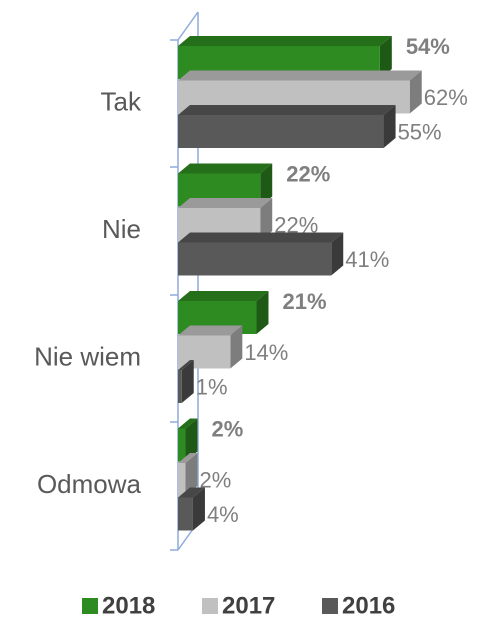 Image resolution: width=502 pixels, height=619 pixels. Describe the element at coordinates (368, 605) in the screenshot. I see `legend-label: 2016` at that location.